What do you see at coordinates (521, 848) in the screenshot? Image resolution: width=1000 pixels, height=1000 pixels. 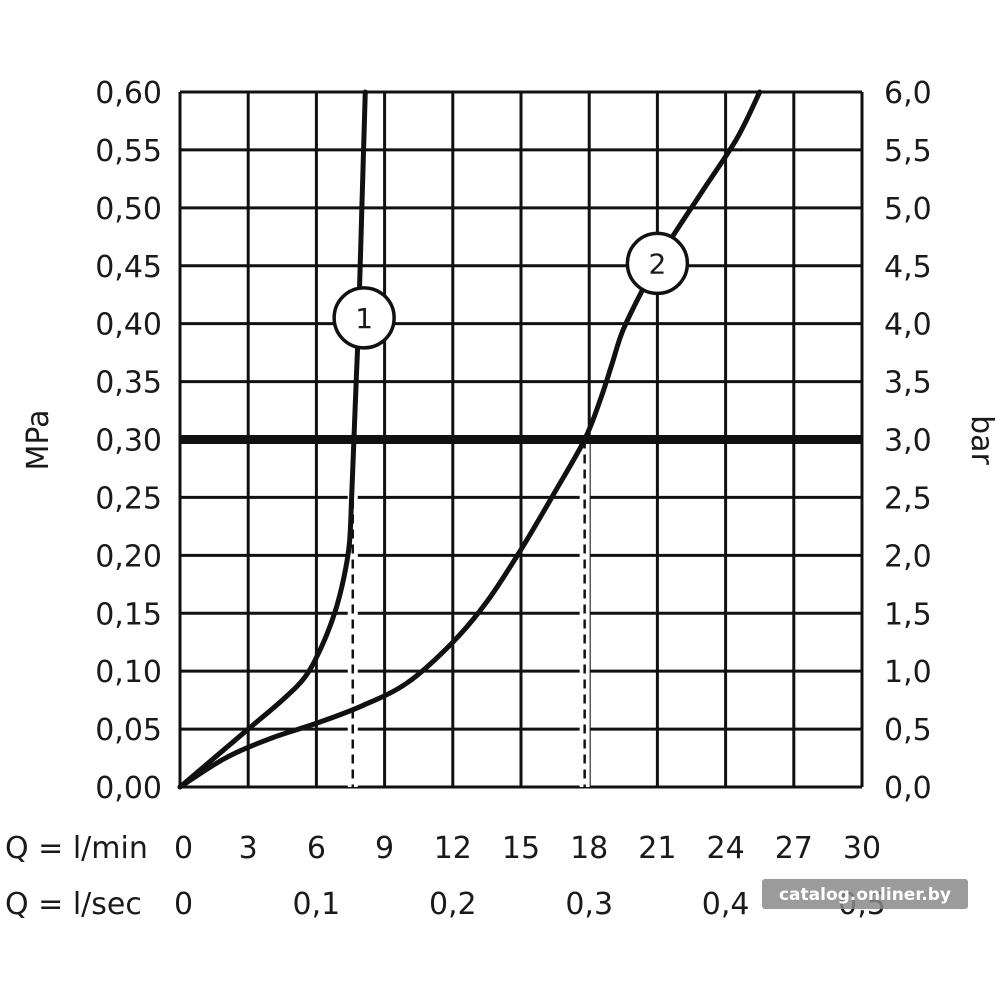 I see `x-tick-label-lmin: 15` at bounding box center [521, 848].